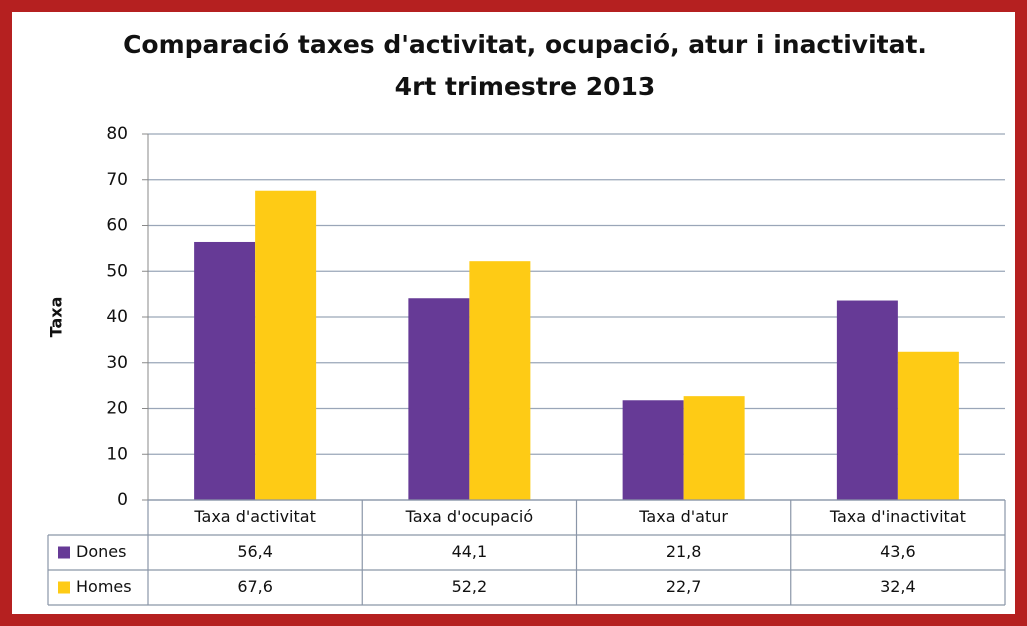 Image resolution: width=1027 pixels, height=626 pixels. What do you see at coordinates (117, 180) in the screenshot?
I see `y-tick-label: 70` at bounding box center [117, 180].